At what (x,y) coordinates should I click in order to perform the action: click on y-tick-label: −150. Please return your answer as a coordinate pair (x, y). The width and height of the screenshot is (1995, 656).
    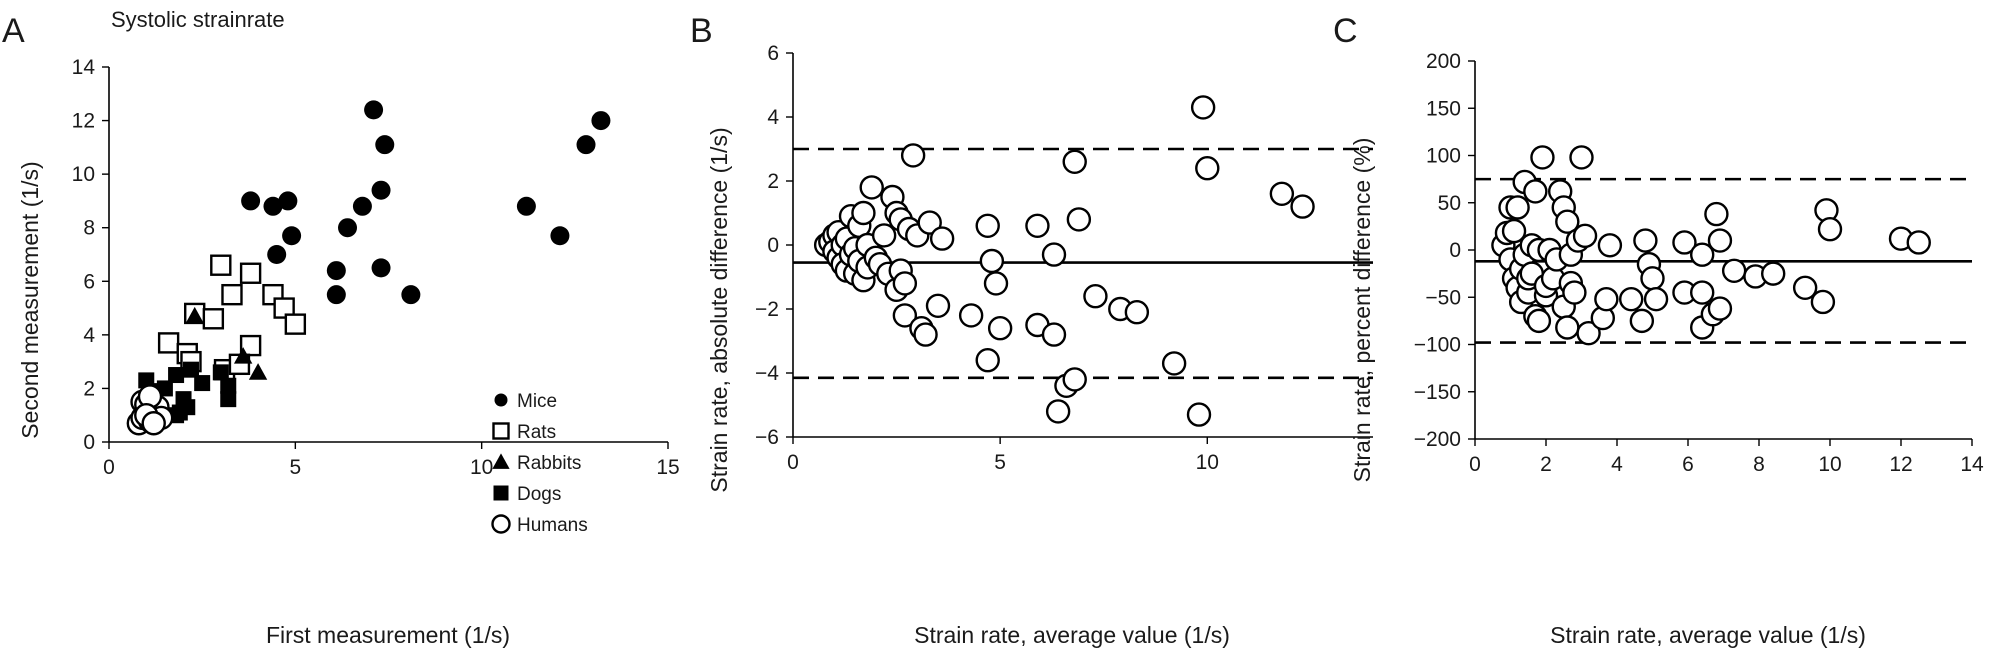
    Looking at the image, I should click on (1437, 392).